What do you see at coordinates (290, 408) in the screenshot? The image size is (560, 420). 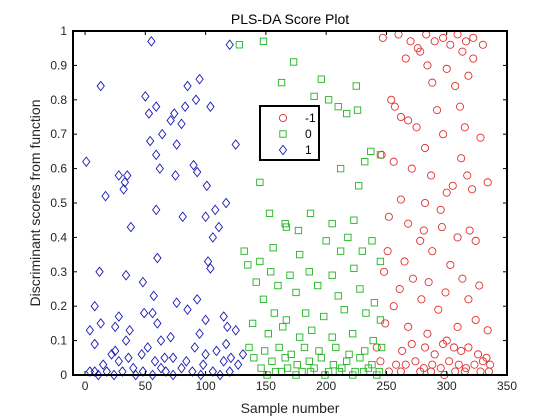 I see `x-axis-title: Sample number` at bounding box center [290, 408].